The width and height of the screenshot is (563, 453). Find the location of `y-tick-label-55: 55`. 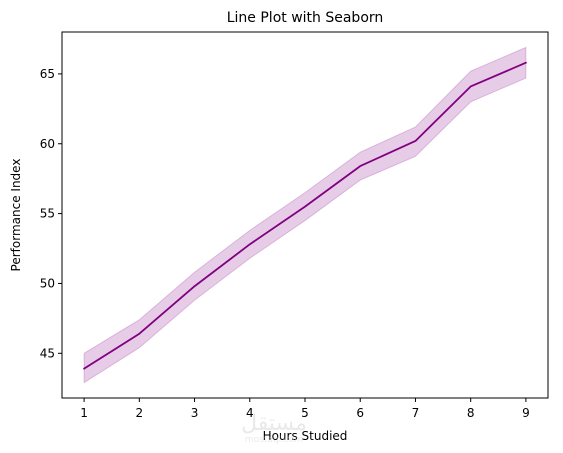

y-tick-label-55: 55 is located at coordinates (47, 214).